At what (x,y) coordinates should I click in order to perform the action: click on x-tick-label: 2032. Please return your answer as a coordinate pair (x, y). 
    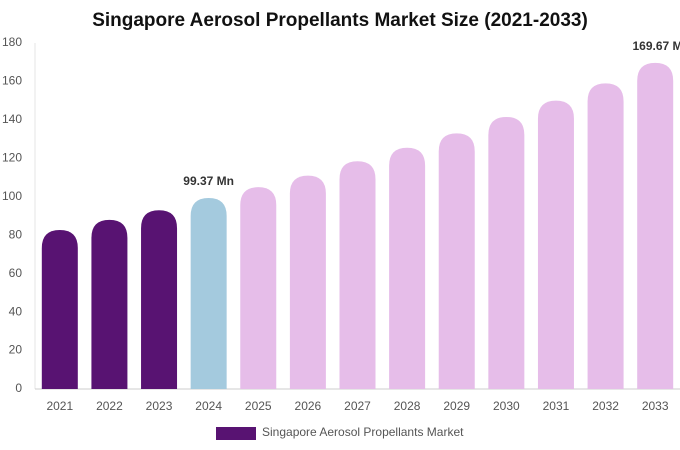
    Looking at the image, I should click on (605, 406).